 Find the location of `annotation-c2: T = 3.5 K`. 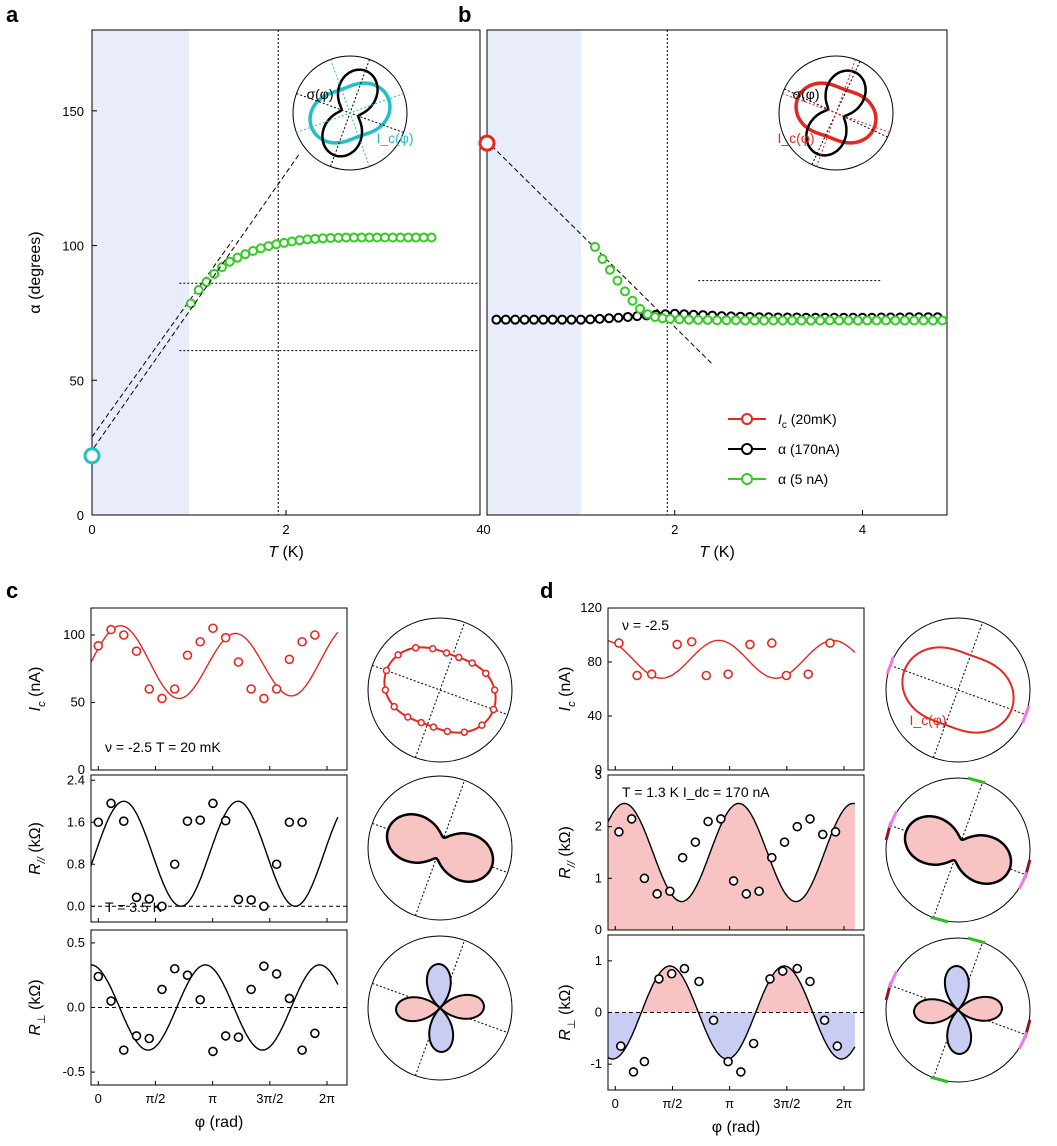

annotation-c2: T = 3.5 K is located at coordinates (134, 907).